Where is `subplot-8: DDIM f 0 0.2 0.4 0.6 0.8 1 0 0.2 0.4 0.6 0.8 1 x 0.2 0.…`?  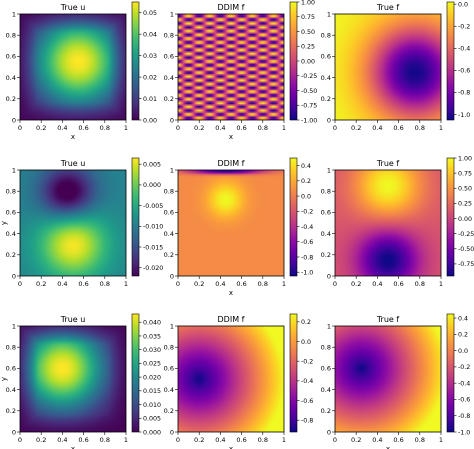
subplot-8: DDIM f 0 0.2 0.4 0.6 0.8 1 0 0.2 0.4 0.6 0.8 1 x 0.2 0.… is located at coordinates (238, 381).